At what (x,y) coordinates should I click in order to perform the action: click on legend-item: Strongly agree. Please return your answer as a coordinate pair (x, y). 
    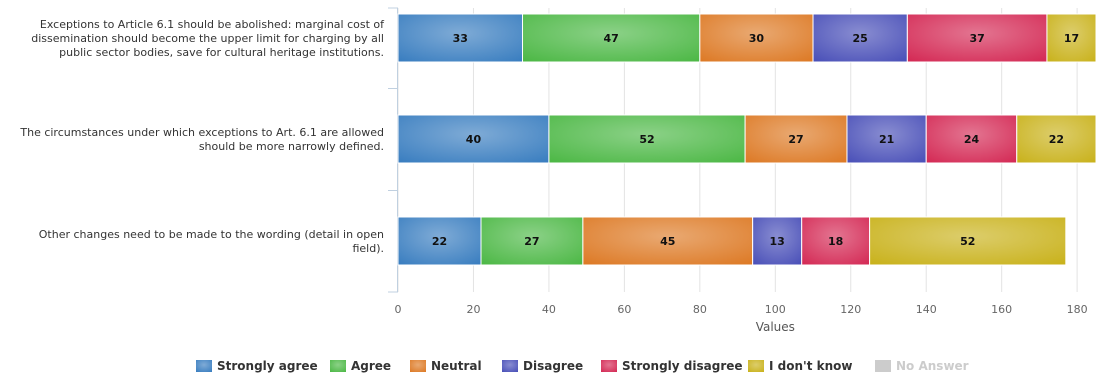
    Looking at the image, I should click on (257, 366).